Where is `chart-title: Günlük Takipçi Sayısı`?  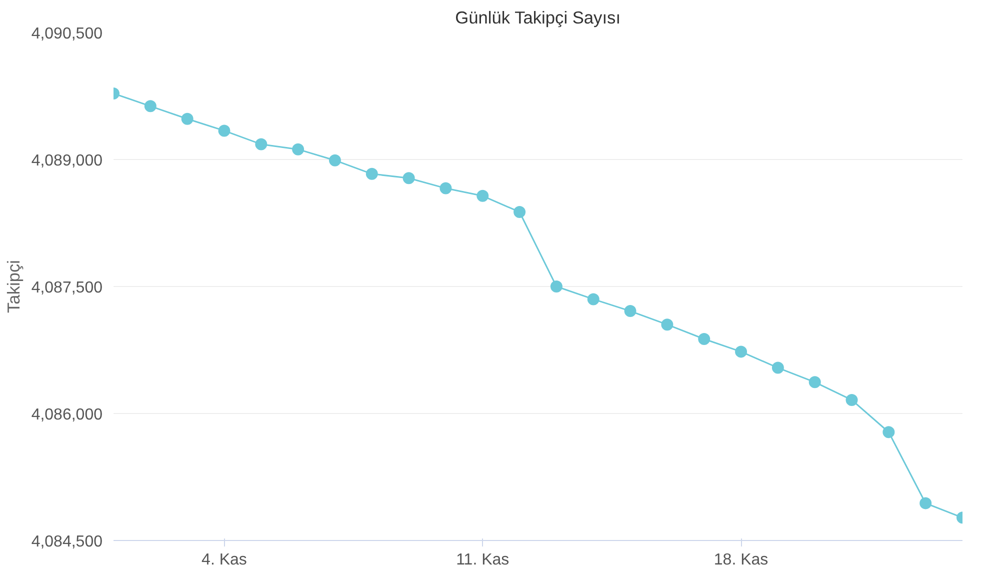 chart-title: Günlük Takipçi Sayısı is located at coordinates (538, 18).